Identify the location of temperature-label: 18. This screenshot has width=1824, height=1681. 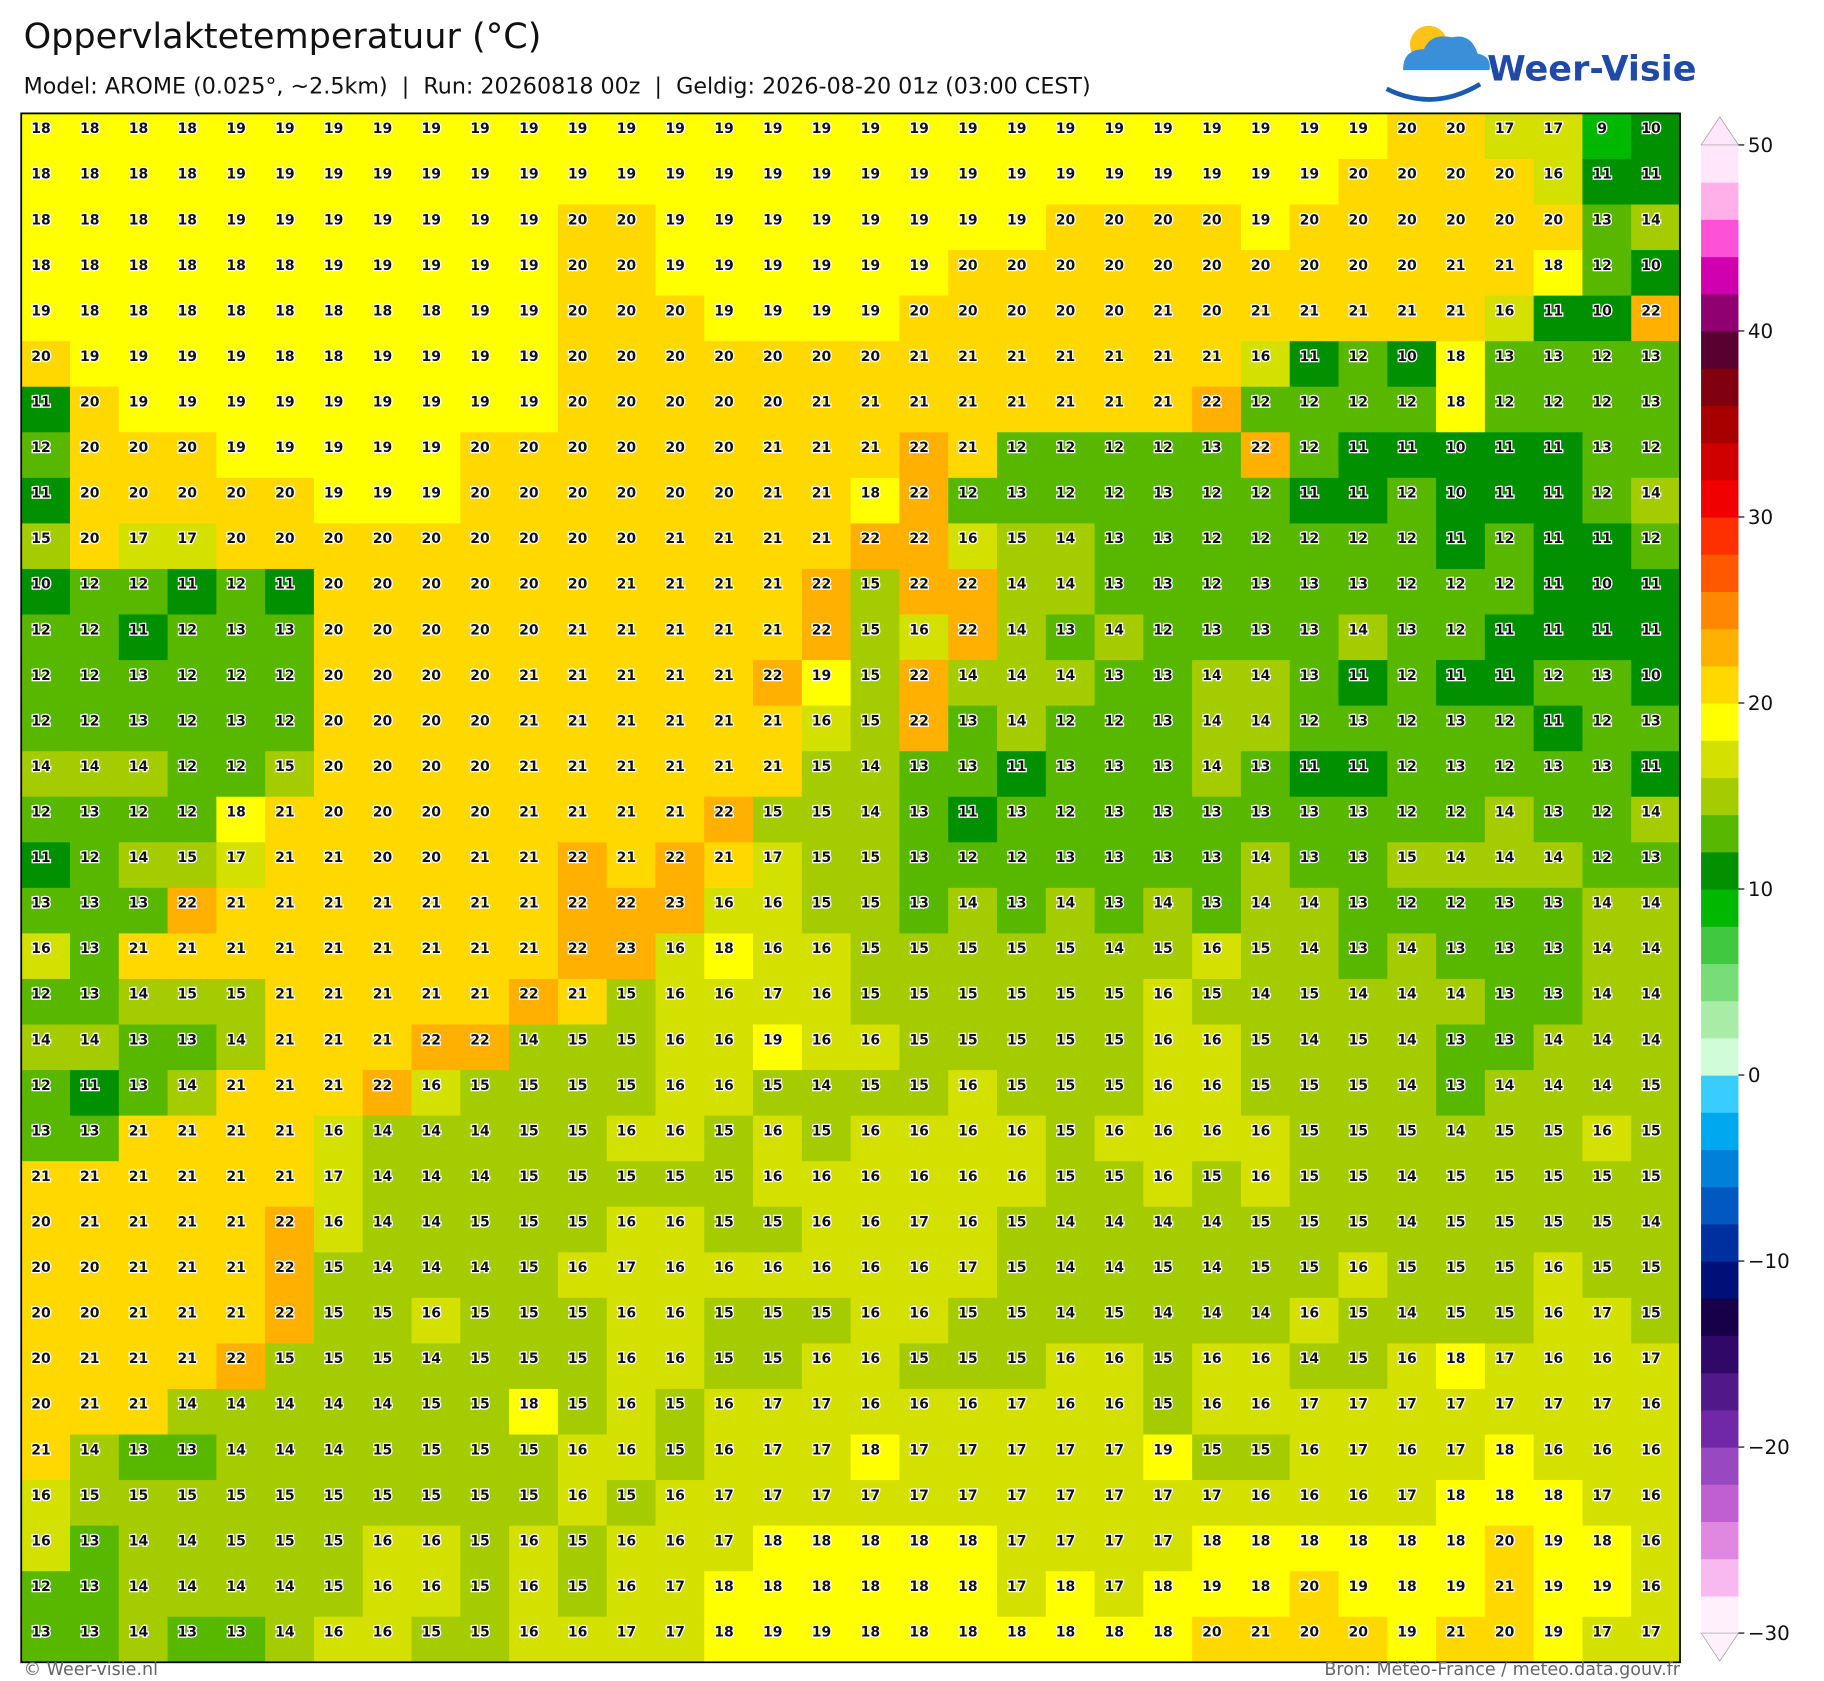
(285, 266).